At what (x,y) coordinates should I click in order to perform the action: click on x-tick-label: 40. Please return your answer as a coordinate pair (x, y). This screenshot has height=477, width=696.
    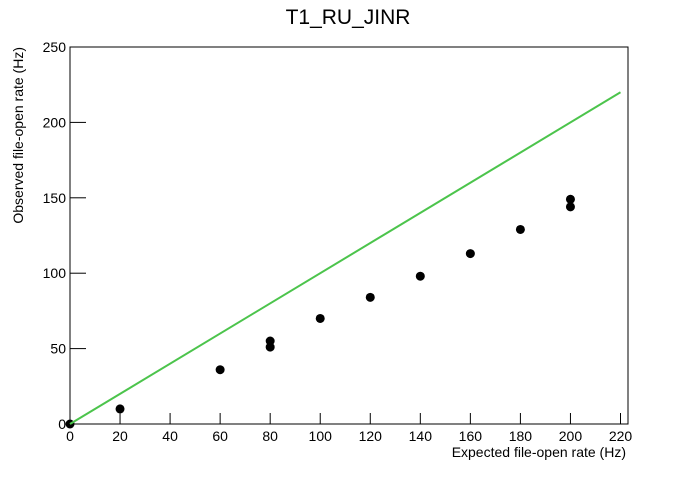
    Looking at the image, I should click on (170, 436).